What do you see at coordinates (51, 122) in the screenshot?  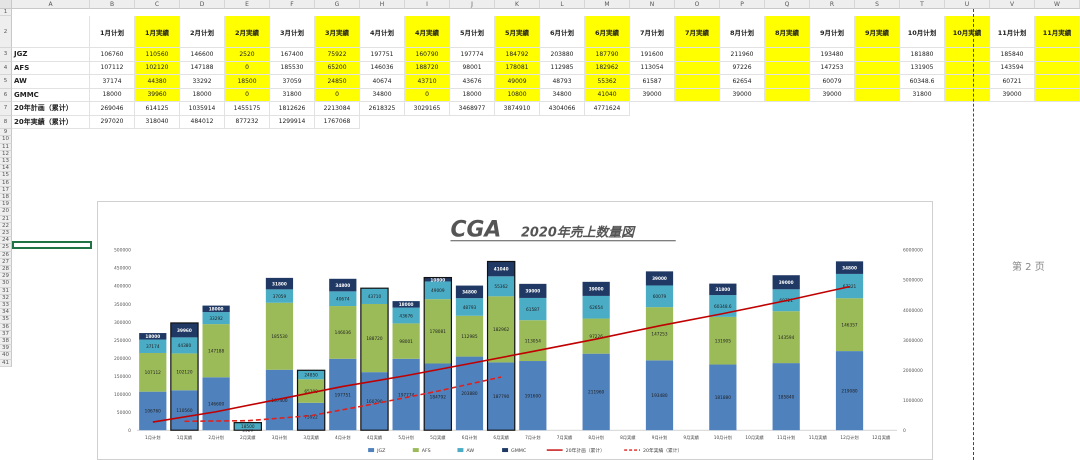 I see `row-label-cell: 20年実績（累计）` at bounding box center [51, 122].